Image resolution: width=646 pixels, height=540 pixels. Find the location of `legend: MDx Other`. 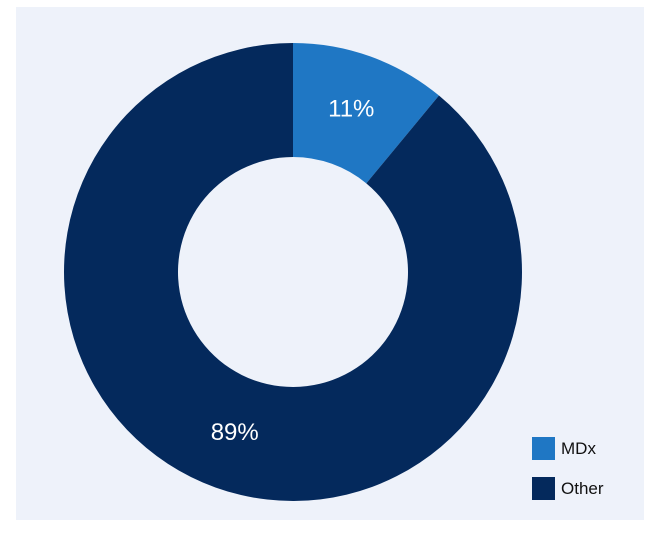

legend: MDx Other is located at coordinates (568, 477).